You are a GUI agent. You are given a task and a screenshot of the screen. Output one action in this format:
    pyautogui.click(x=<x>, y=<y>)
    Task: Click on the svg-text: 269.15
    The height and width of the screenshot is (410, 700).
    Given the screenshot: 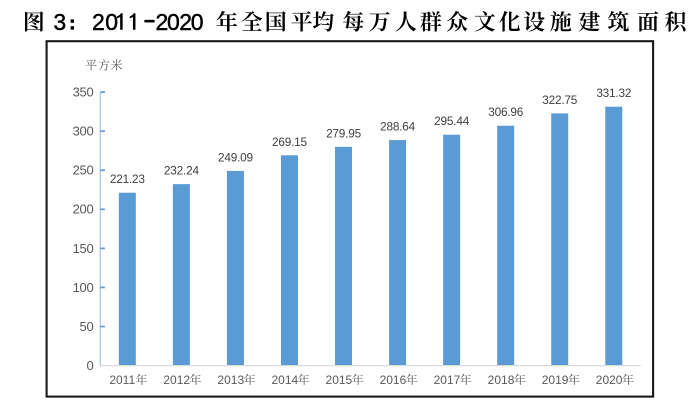 What is the action you would take?
    pyautogui.click(x=290, y=142)
    